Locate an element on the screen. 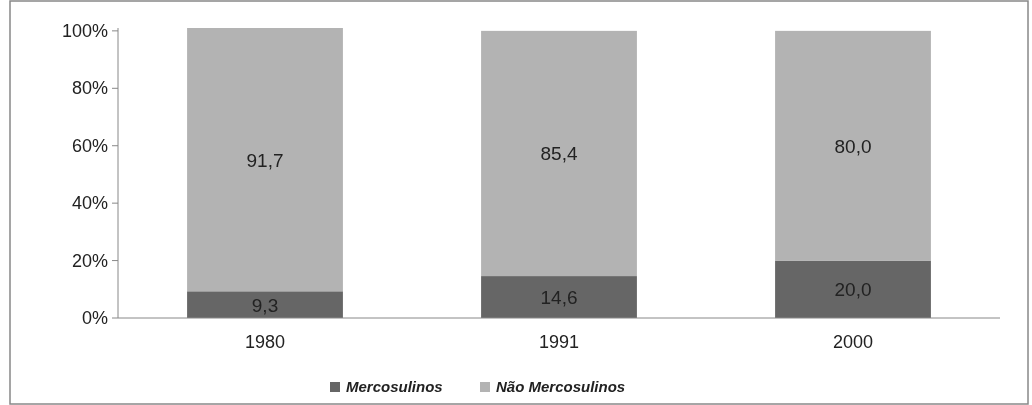  data-label: 80,0 is located at coordinates (853, 146).